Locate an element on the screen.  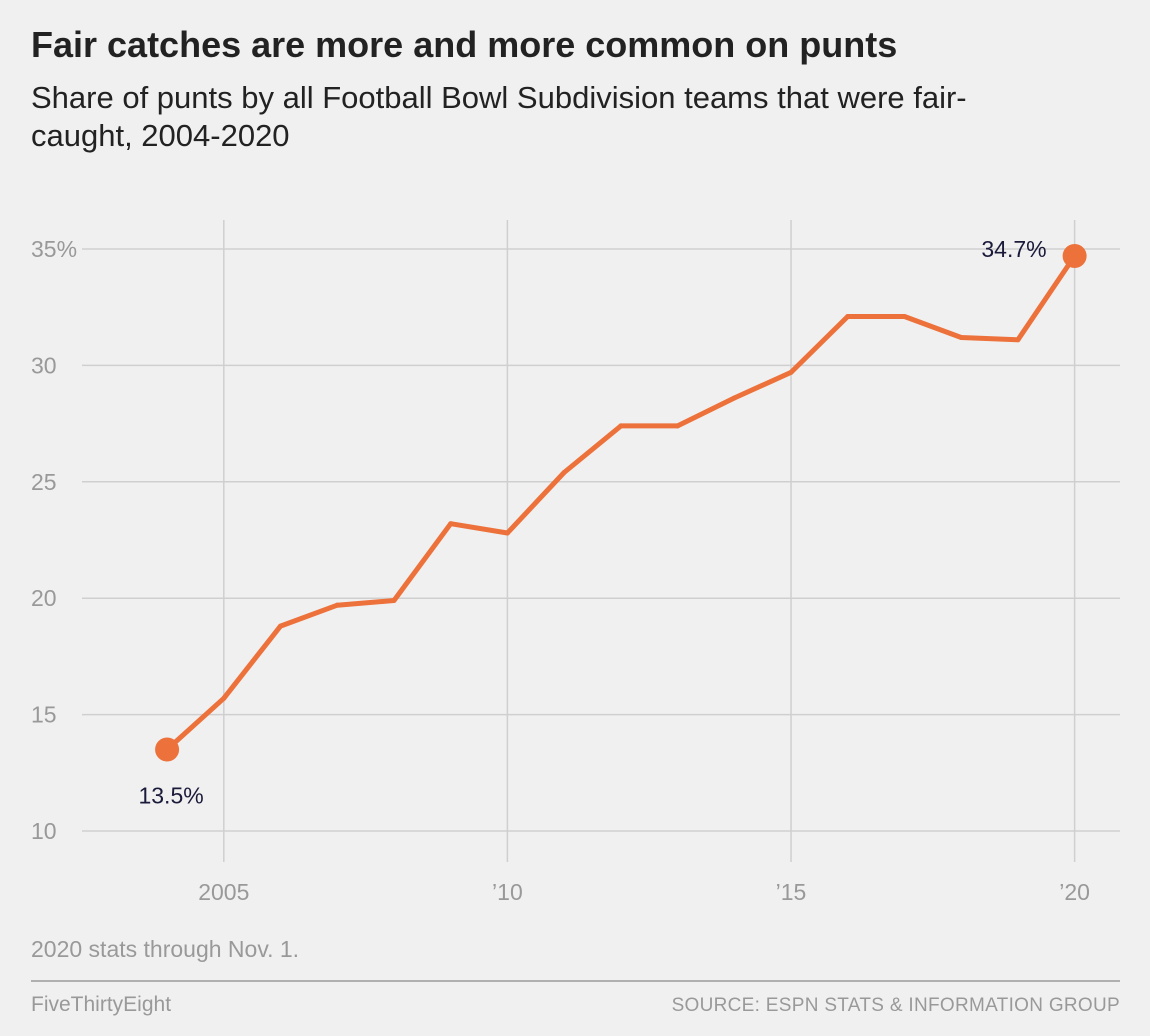
data-label: 34.7% is located at coordinates (1013, 249).